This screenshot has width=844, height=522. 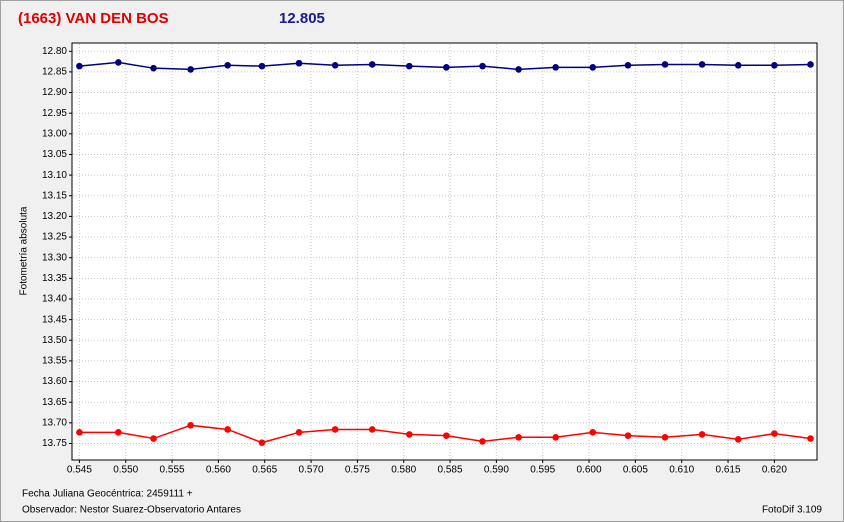 I want to click on x-tick-label: 0.585, so click(x=450, y=470).